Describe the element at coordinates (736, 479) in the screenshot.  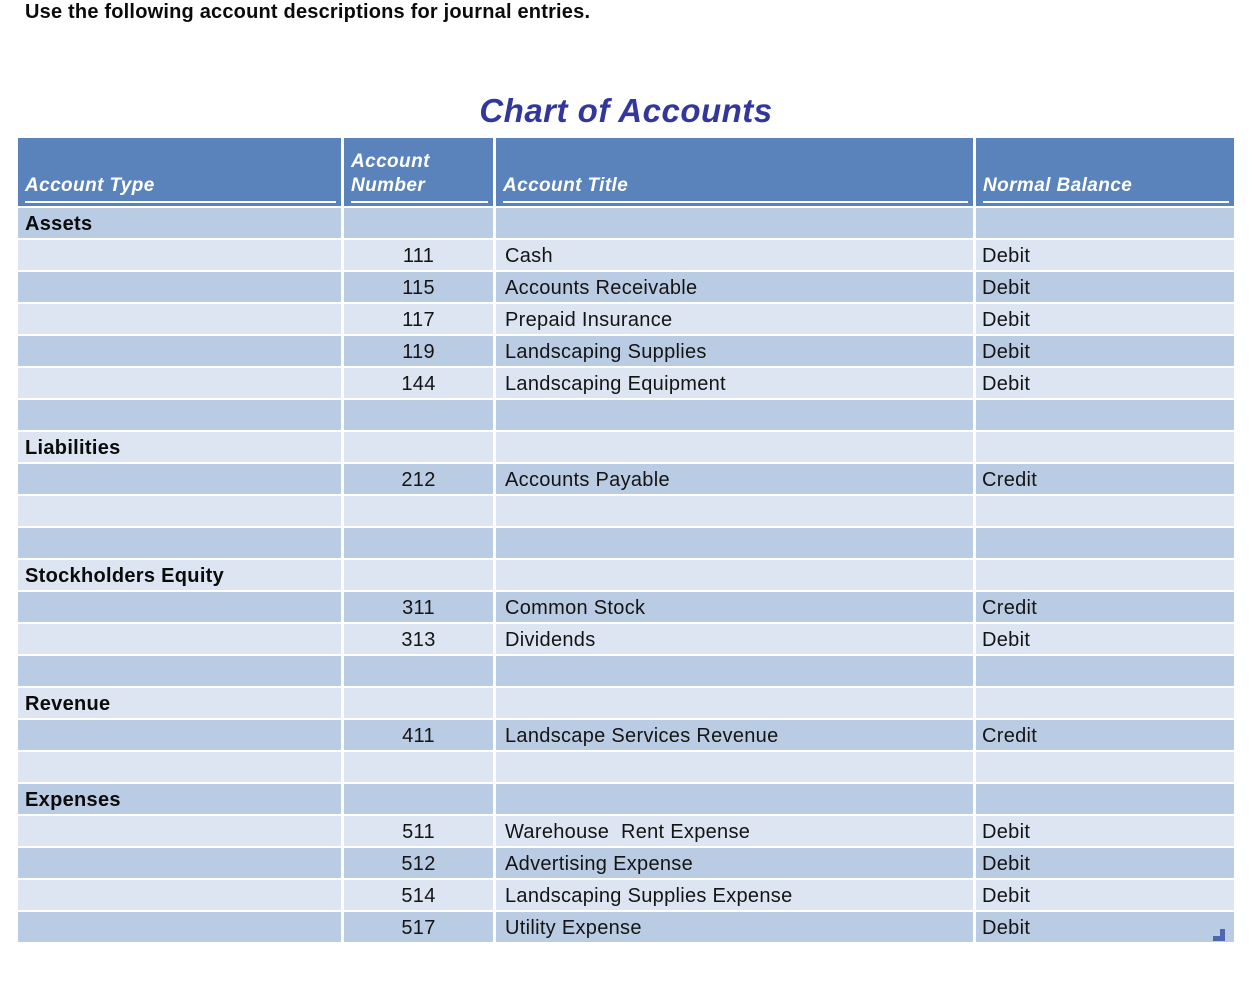
I see `cell-account-title: Accounts Payable` at that location.